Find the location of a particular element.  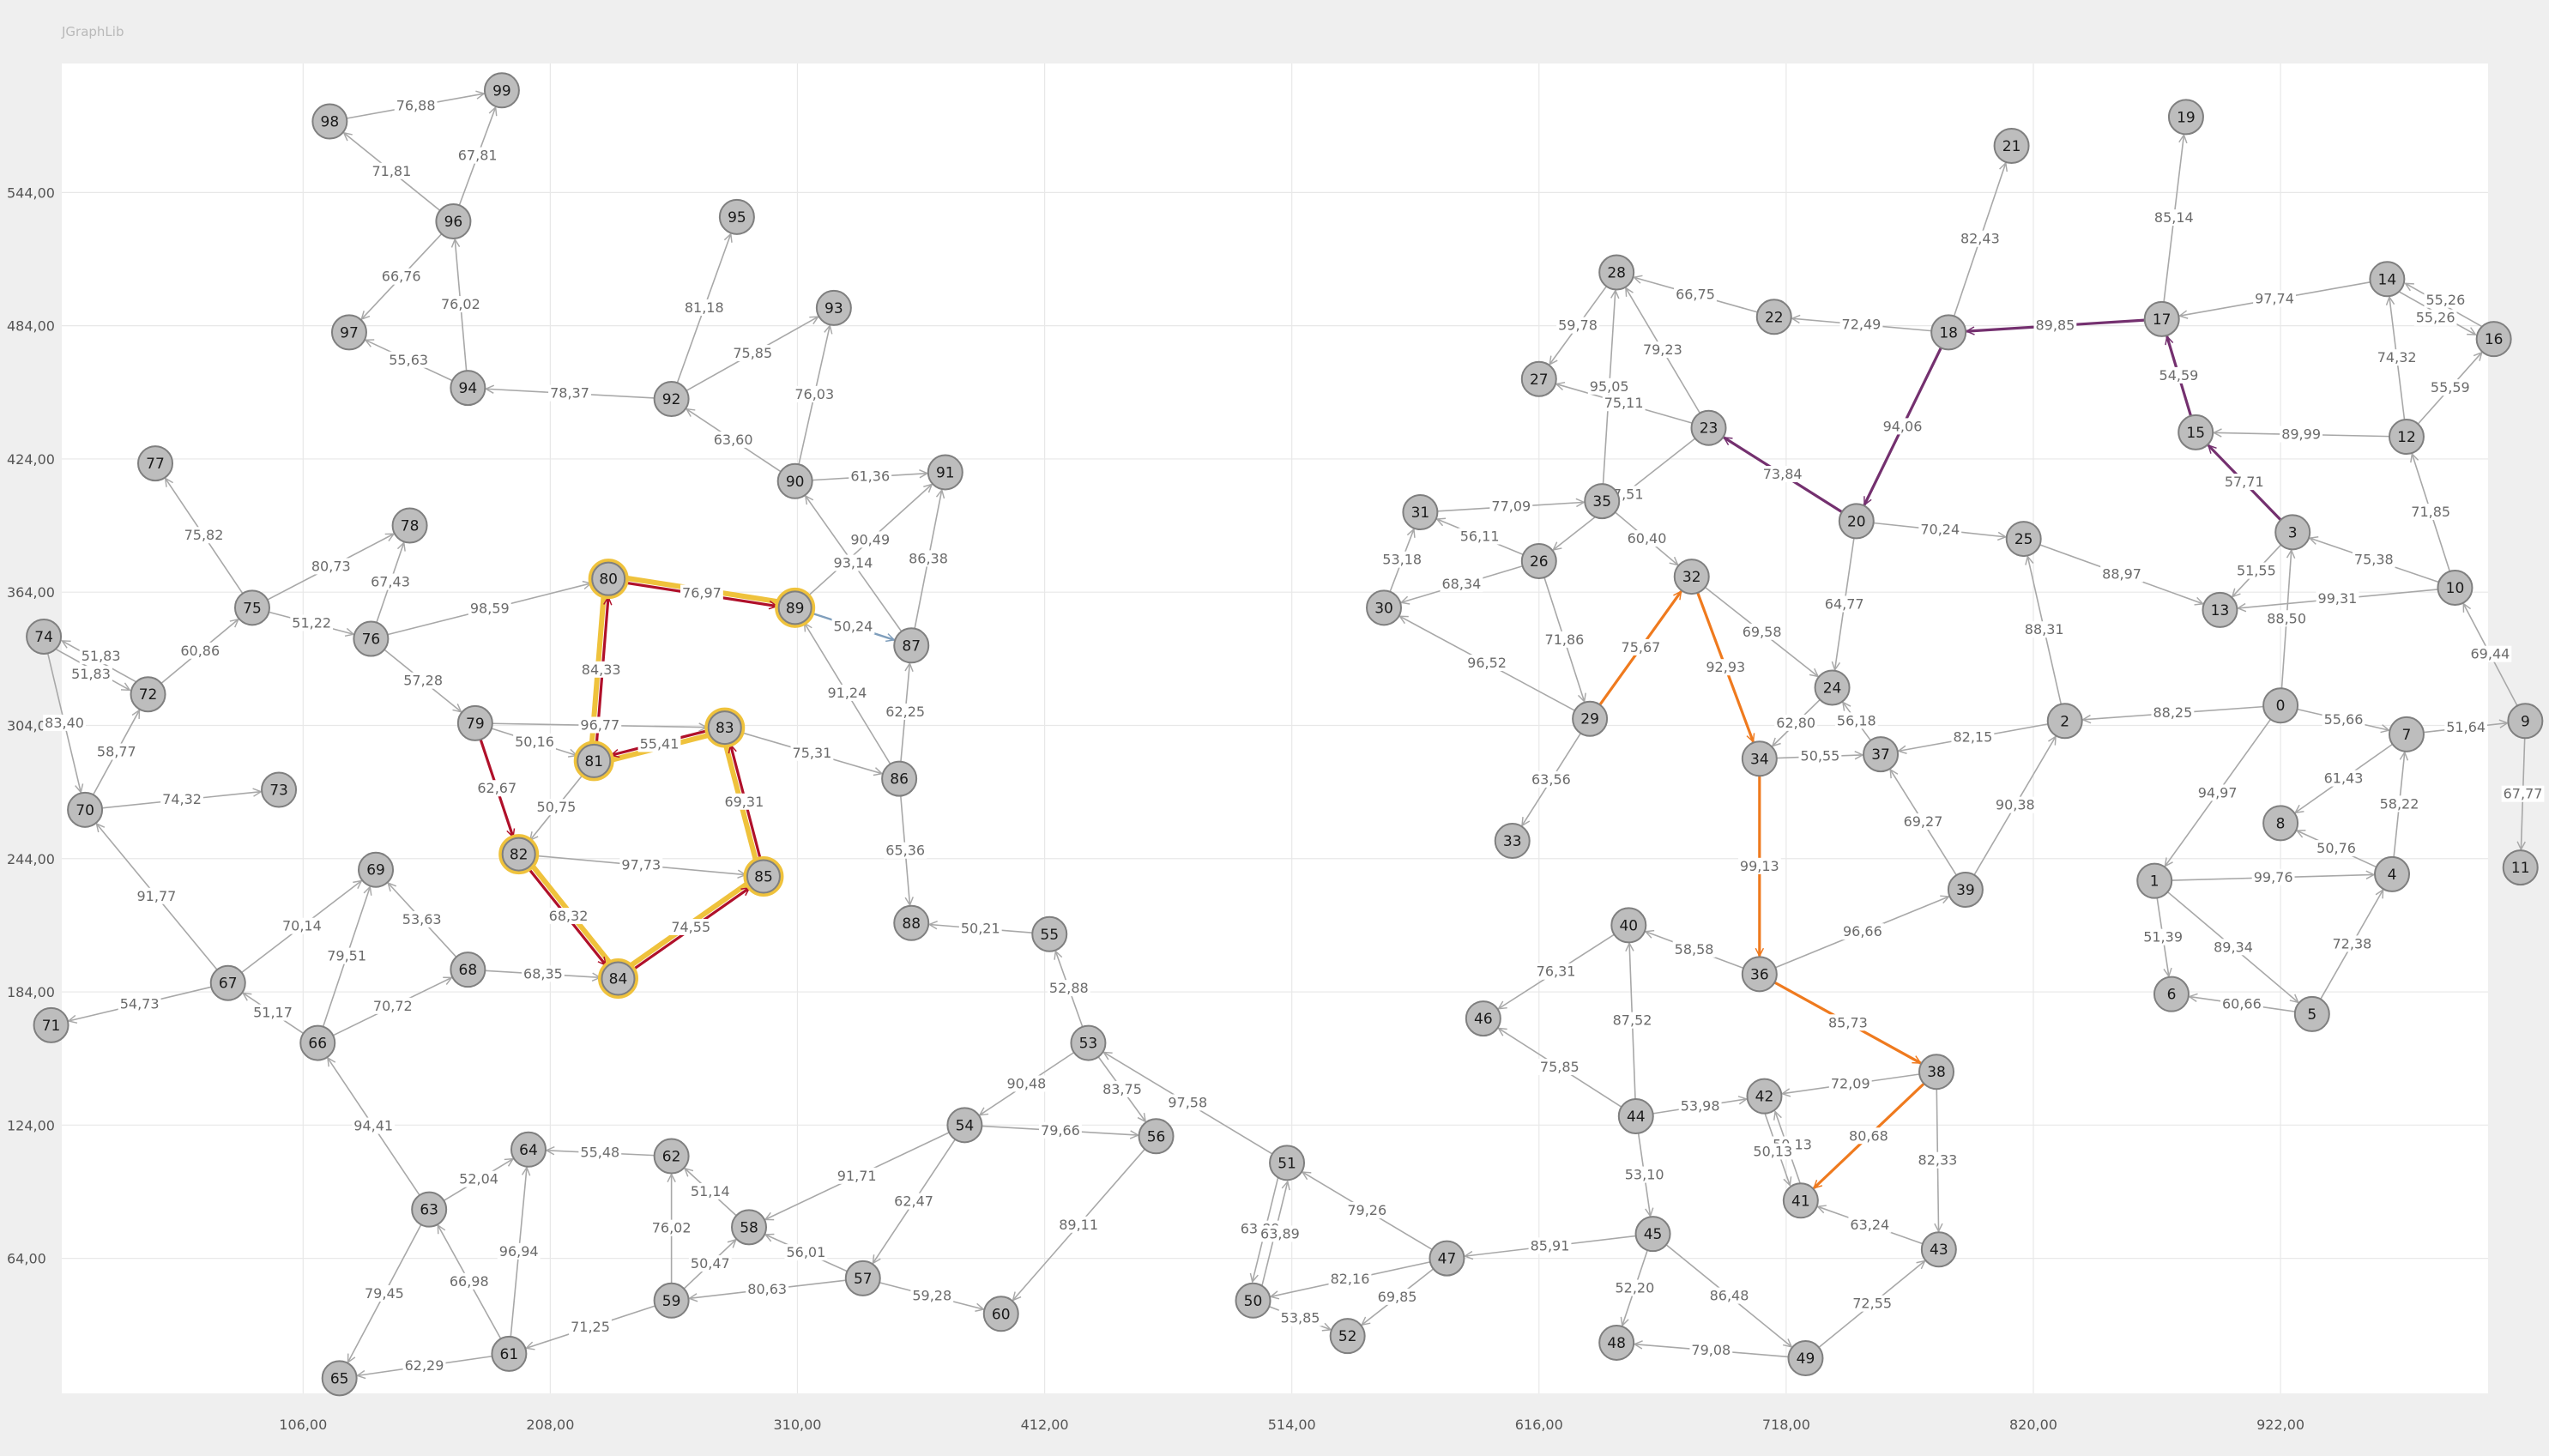

node-40: 40 is located at coordinates (1629, 926).